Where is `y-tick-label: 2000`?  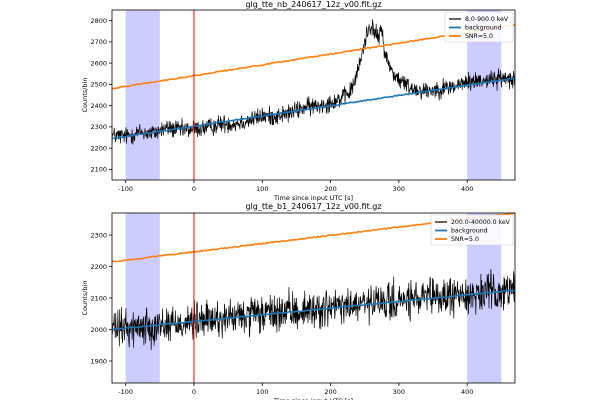 y-tick-label: 2000 is located at coordinates (98, 330).